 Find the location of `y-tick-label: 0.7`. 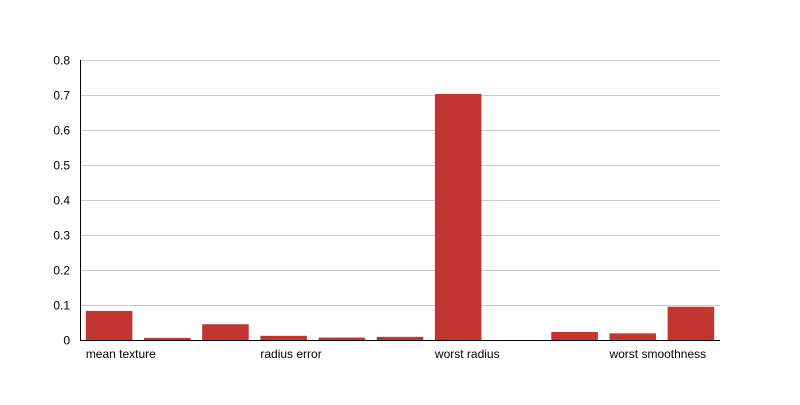

y-tick-label: 0.7 is located at coordinates (61, 96).